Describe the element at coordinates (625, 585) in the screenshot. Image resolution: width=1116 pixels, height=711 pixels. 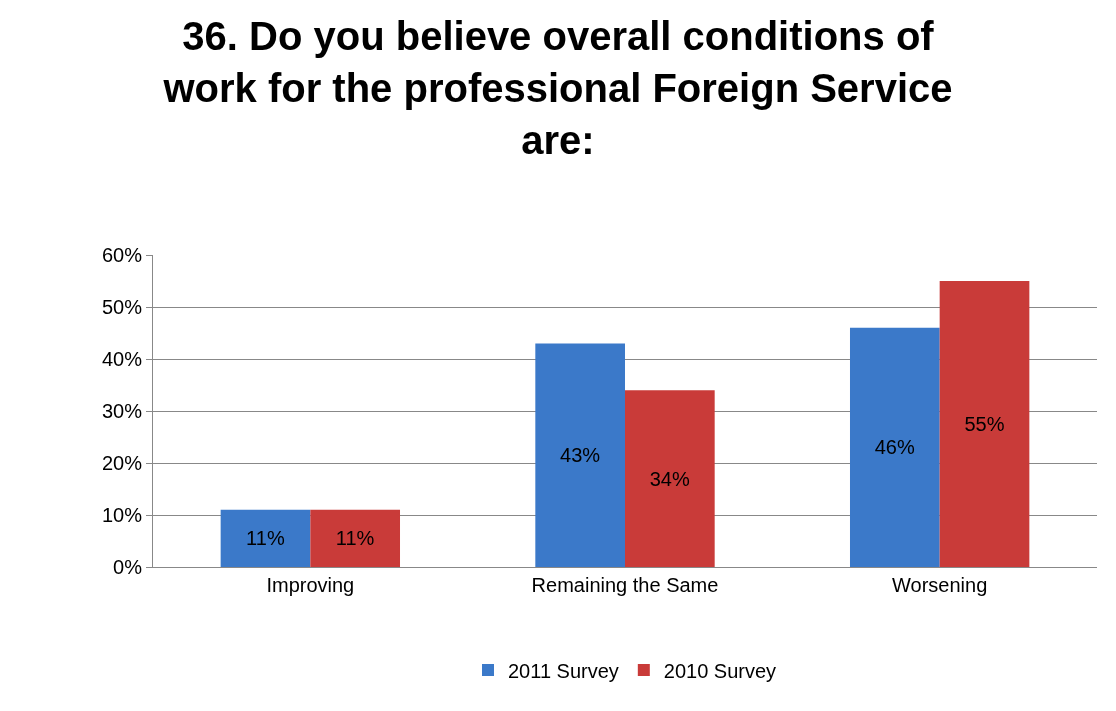
I see `x-tick-label: Remaining the Same` at that location.